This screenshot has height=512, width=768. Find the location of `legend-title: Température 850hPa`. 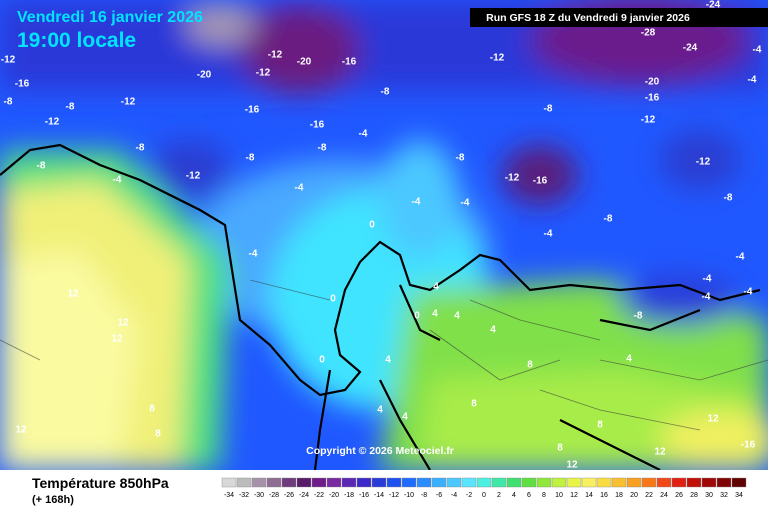

legend-title: Température 850hPa is located at coordinates (100, 483).